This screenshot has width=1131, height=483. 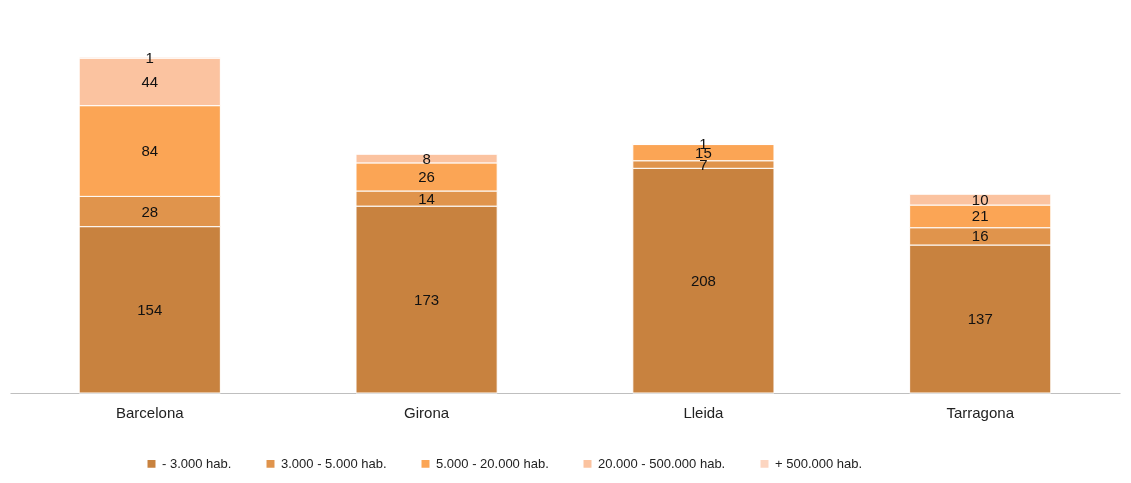 What do you see at coordinates (150, 412) in the screenshot?
I see `x-tick-label: Barcelona` at bounding box center [150, 412].